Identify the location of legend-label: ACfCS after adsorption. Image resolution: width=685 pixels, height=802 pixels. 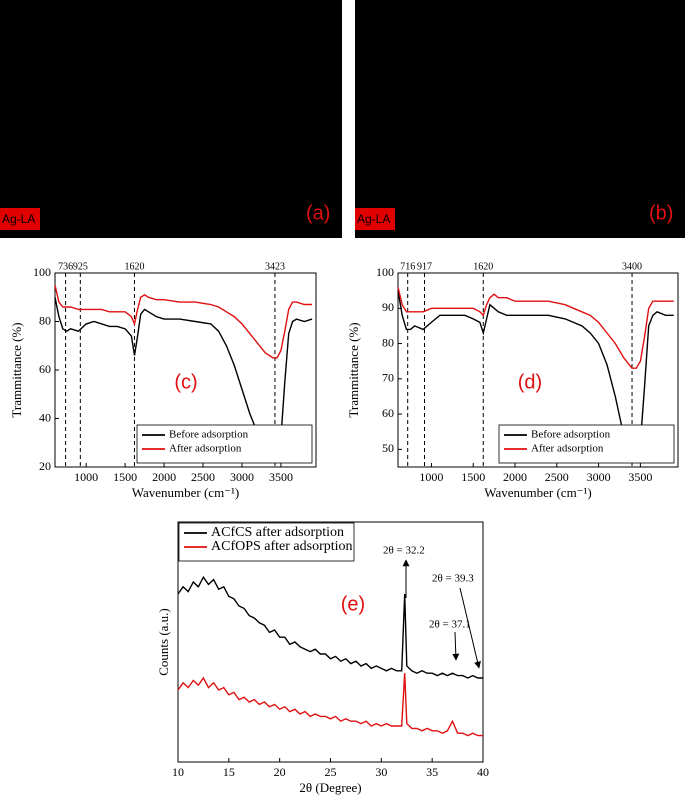
(277, 532).